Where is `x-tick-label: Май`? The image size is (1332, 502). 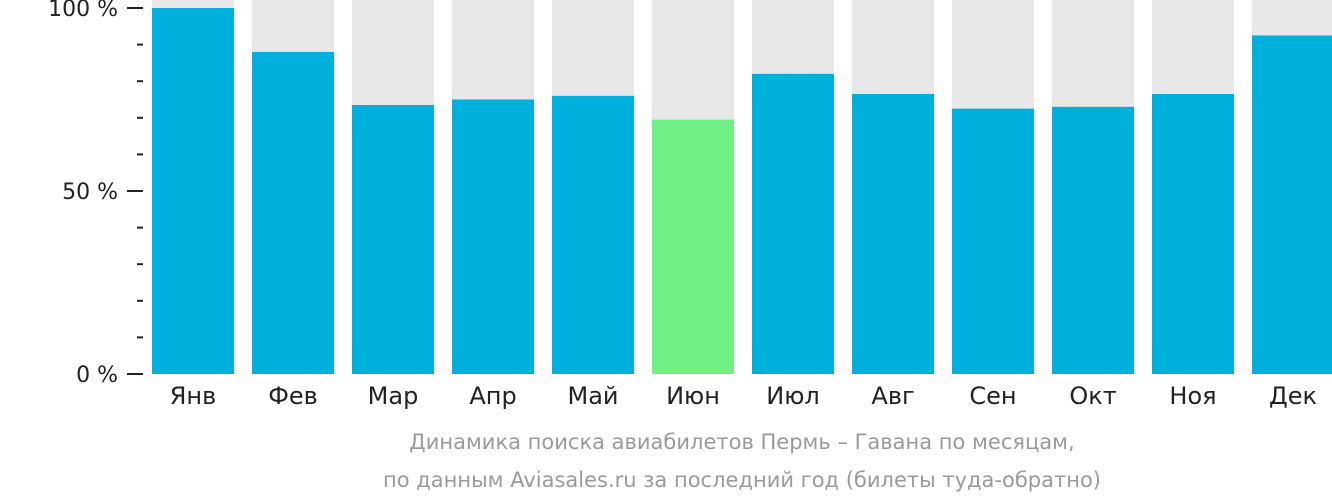 x-tick-label: Май is located at coordinates (592, 396).